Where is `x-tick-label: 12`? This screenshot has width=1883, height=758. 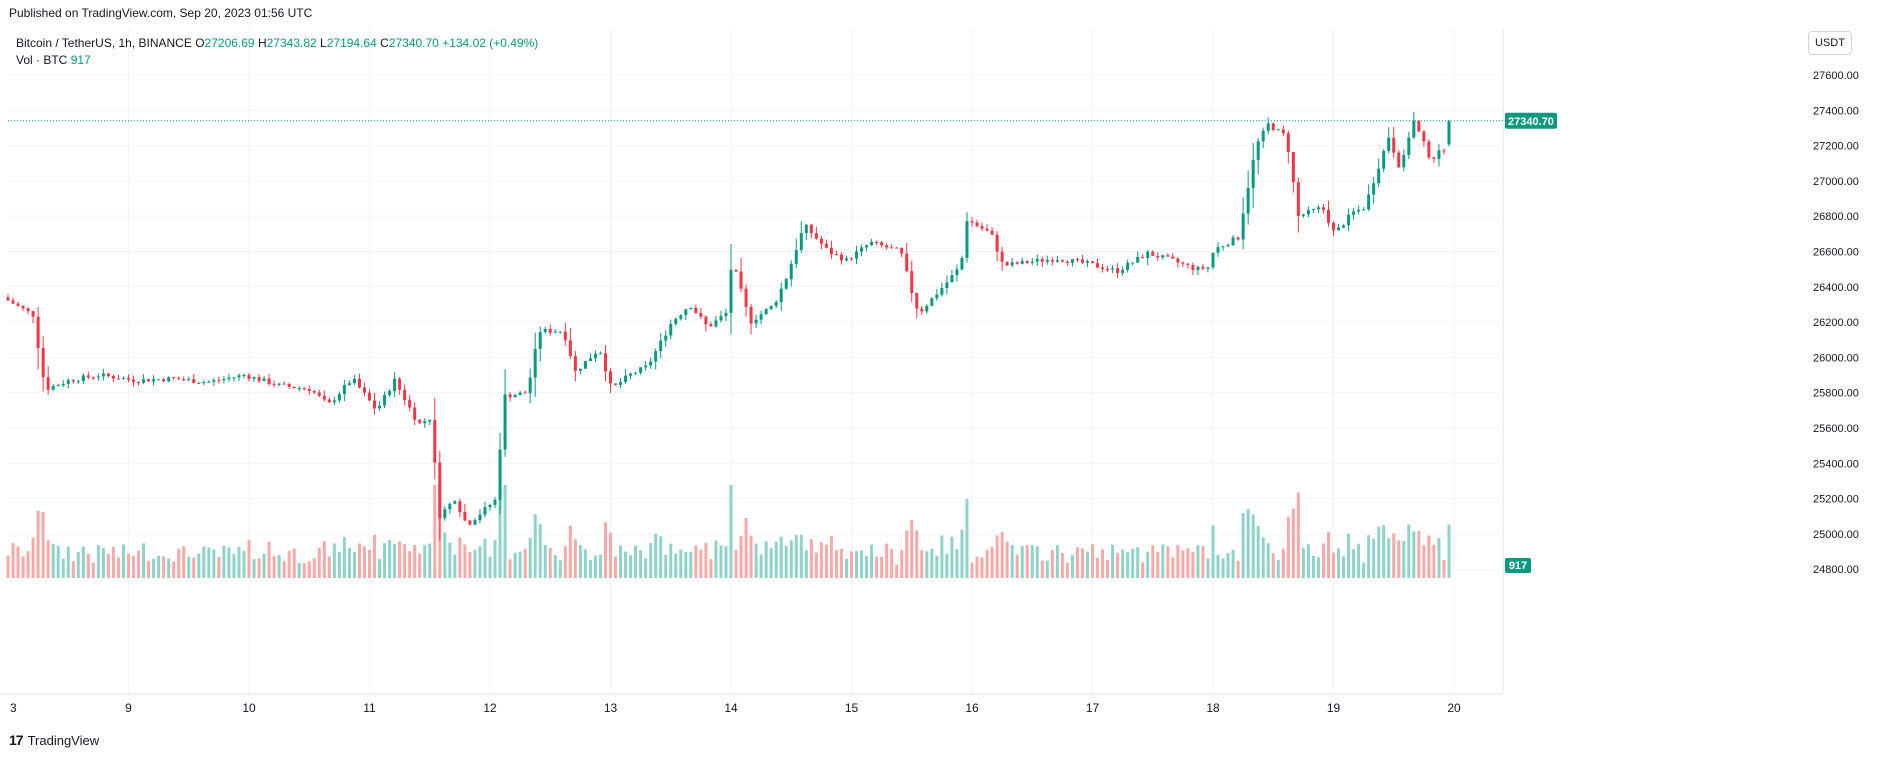
x-tick-label: 12 is located at coordinates (490, 708).